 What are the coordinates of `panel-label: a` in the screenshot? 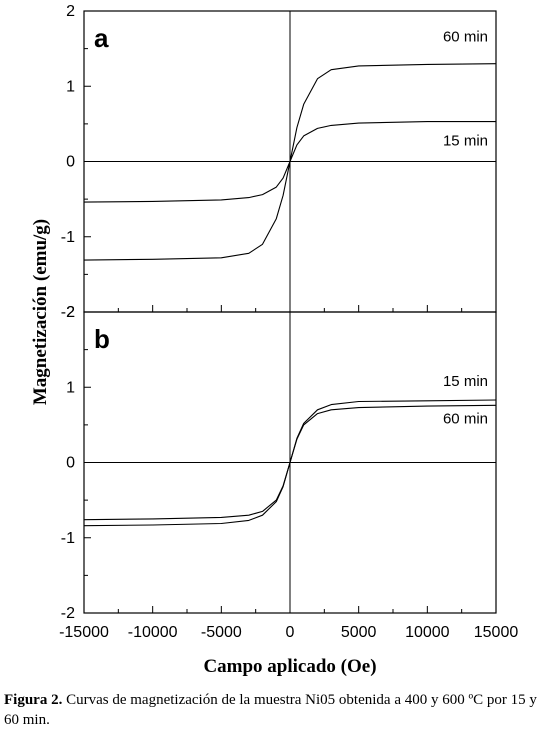 It's located at (101, 38).